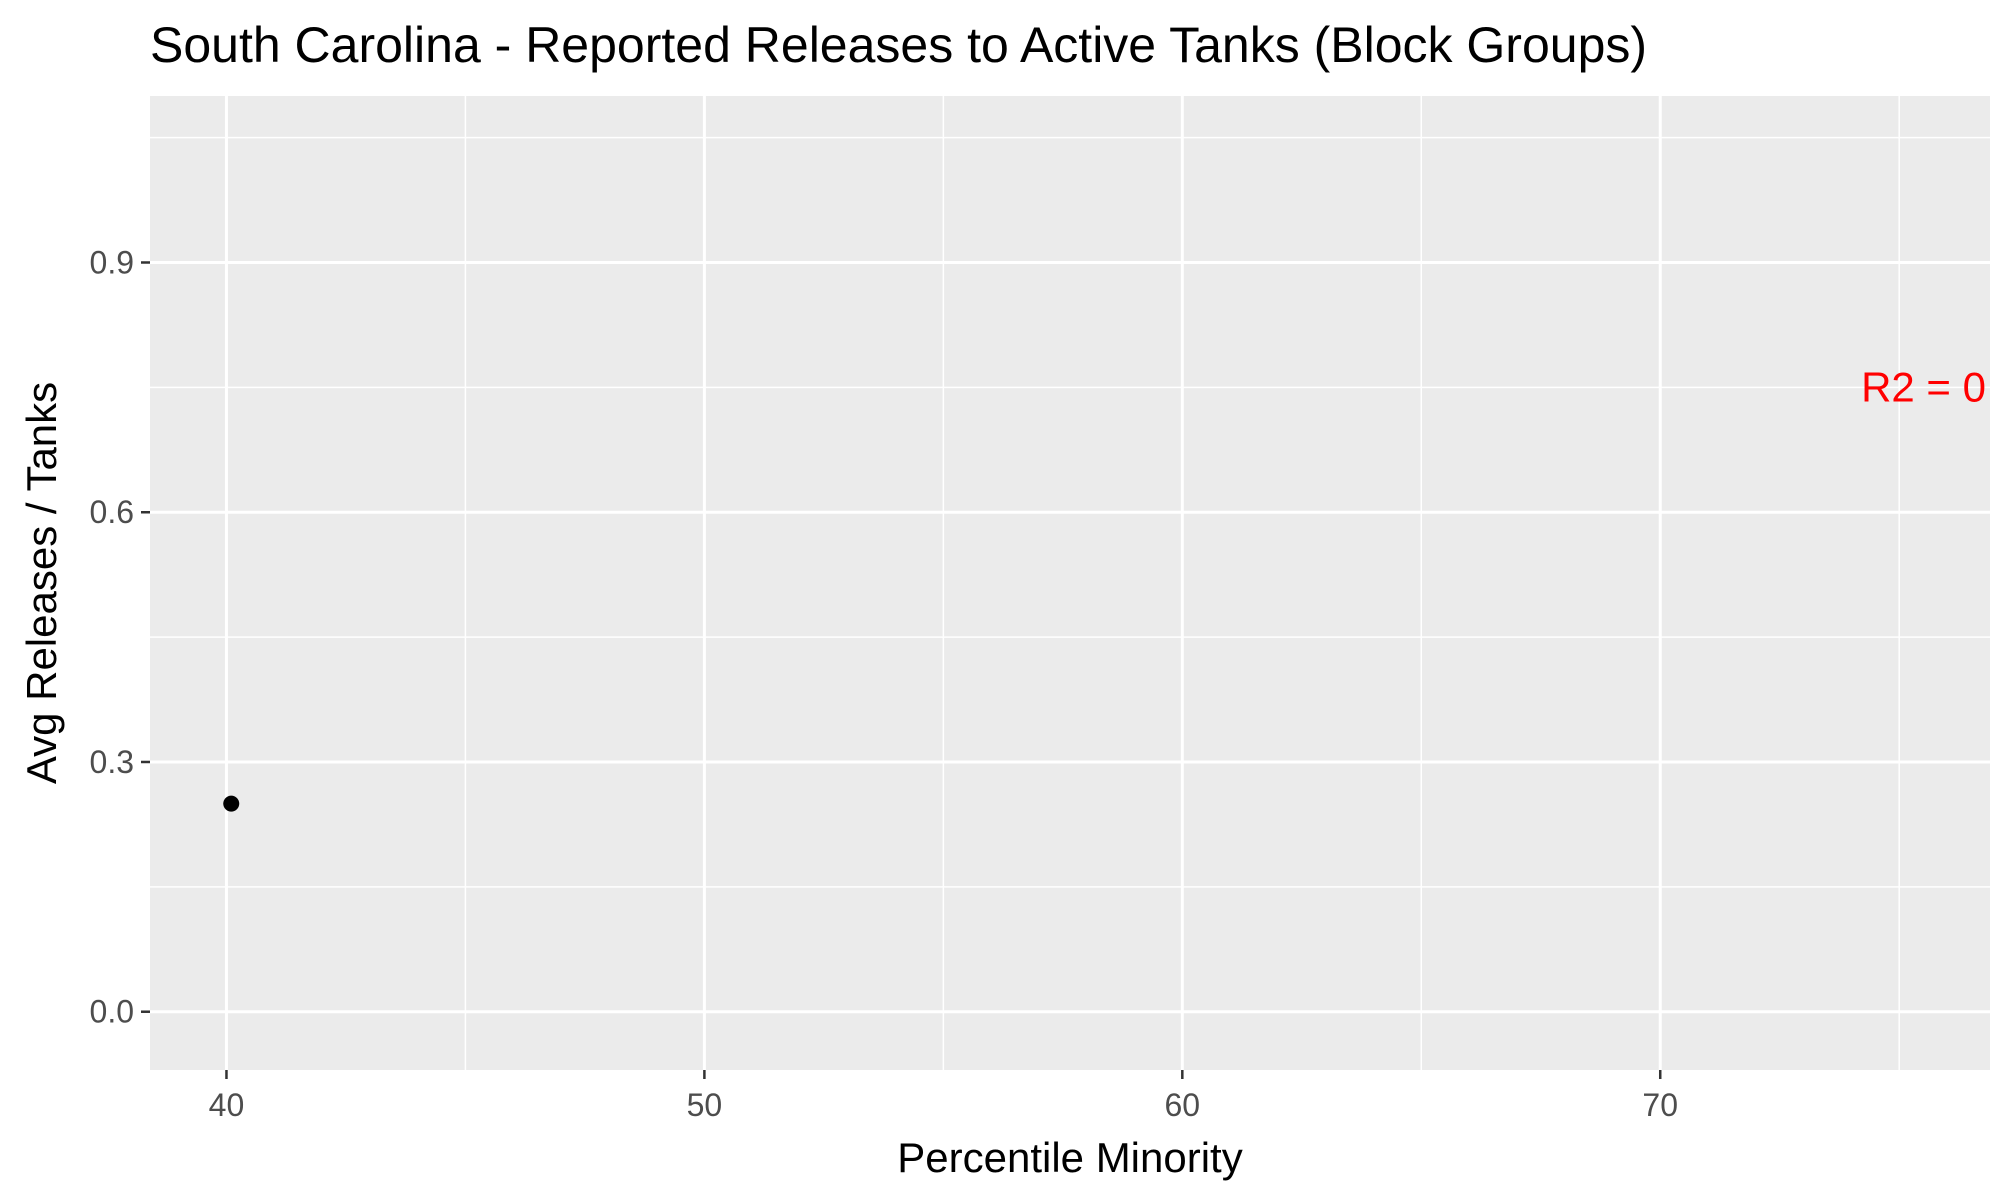 The height and width of the screenshot is (1200, 2006). I want to click on y-tick-label: 0.9, so click(112, 262).